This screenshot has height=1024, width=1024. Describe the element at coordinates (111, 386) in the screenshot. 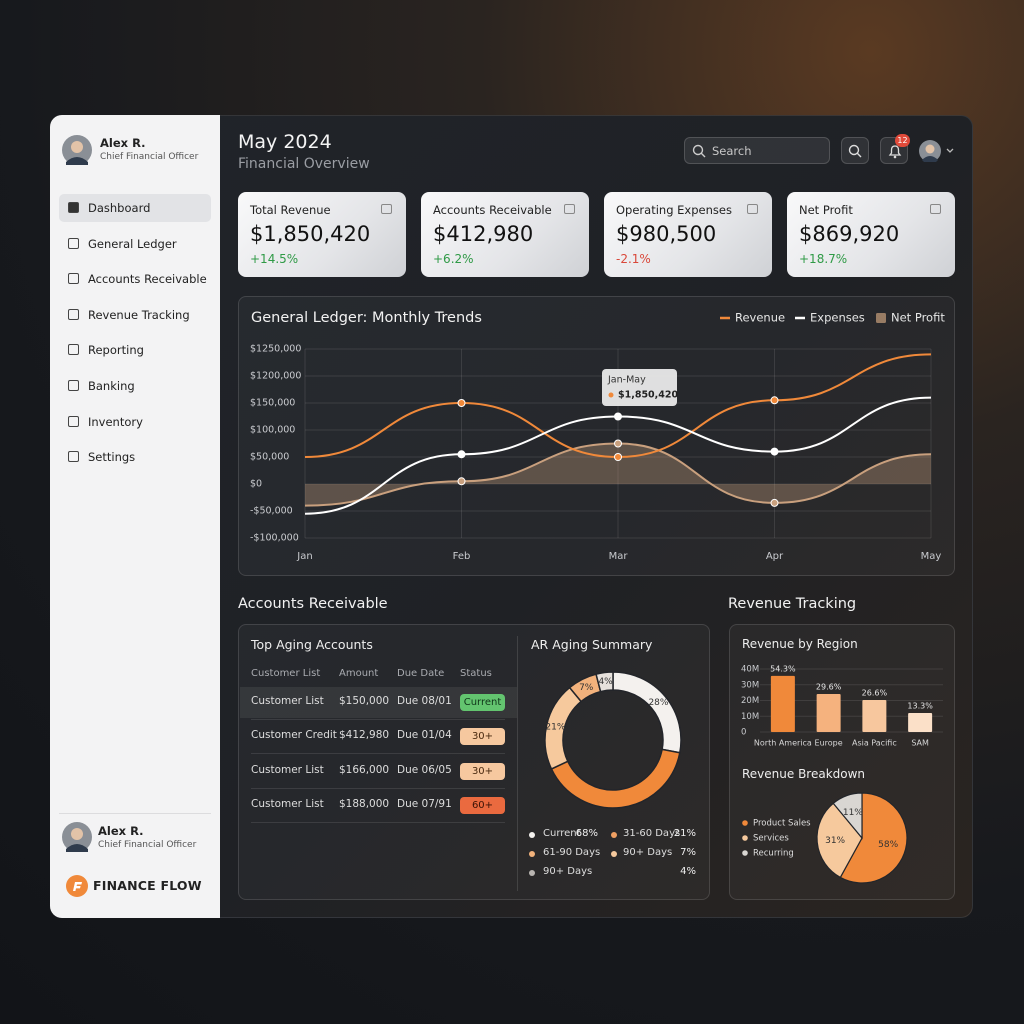

I see `nav-label: Banking` at that location.